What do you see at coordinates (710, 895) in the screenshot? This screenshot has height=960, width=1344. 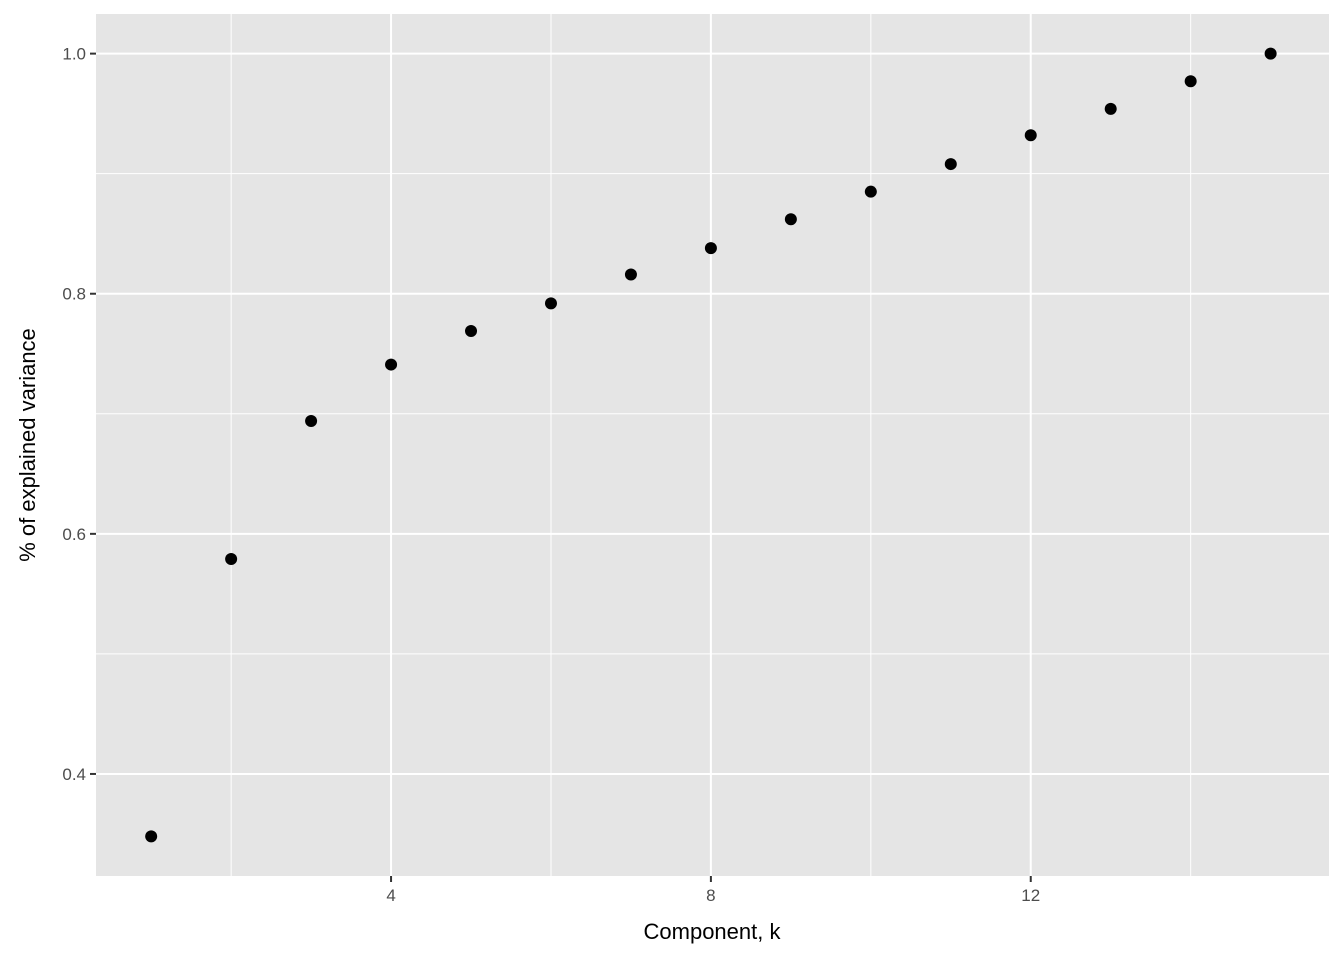 I see `x-tick-label: 8` at bounding box center [710, 895].